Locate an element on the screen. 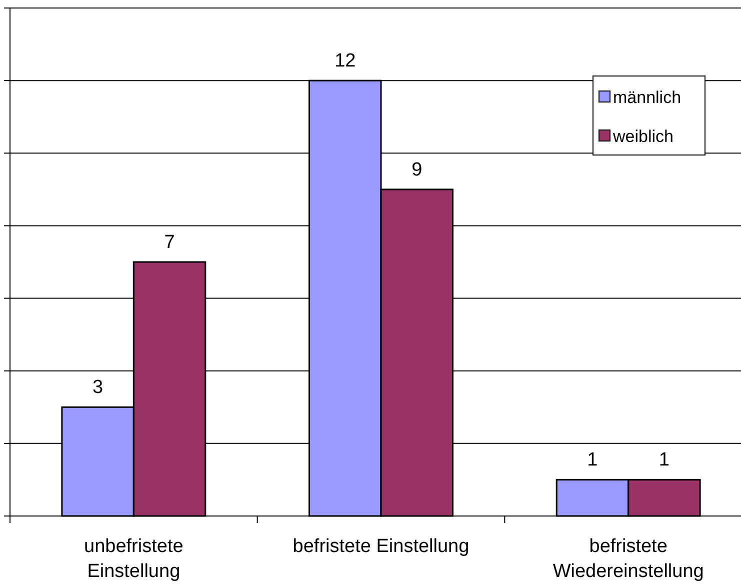 Image resolution: width=741 pixels, height=585 pixels. data-label: 9 is located at coordinates (417, 169).